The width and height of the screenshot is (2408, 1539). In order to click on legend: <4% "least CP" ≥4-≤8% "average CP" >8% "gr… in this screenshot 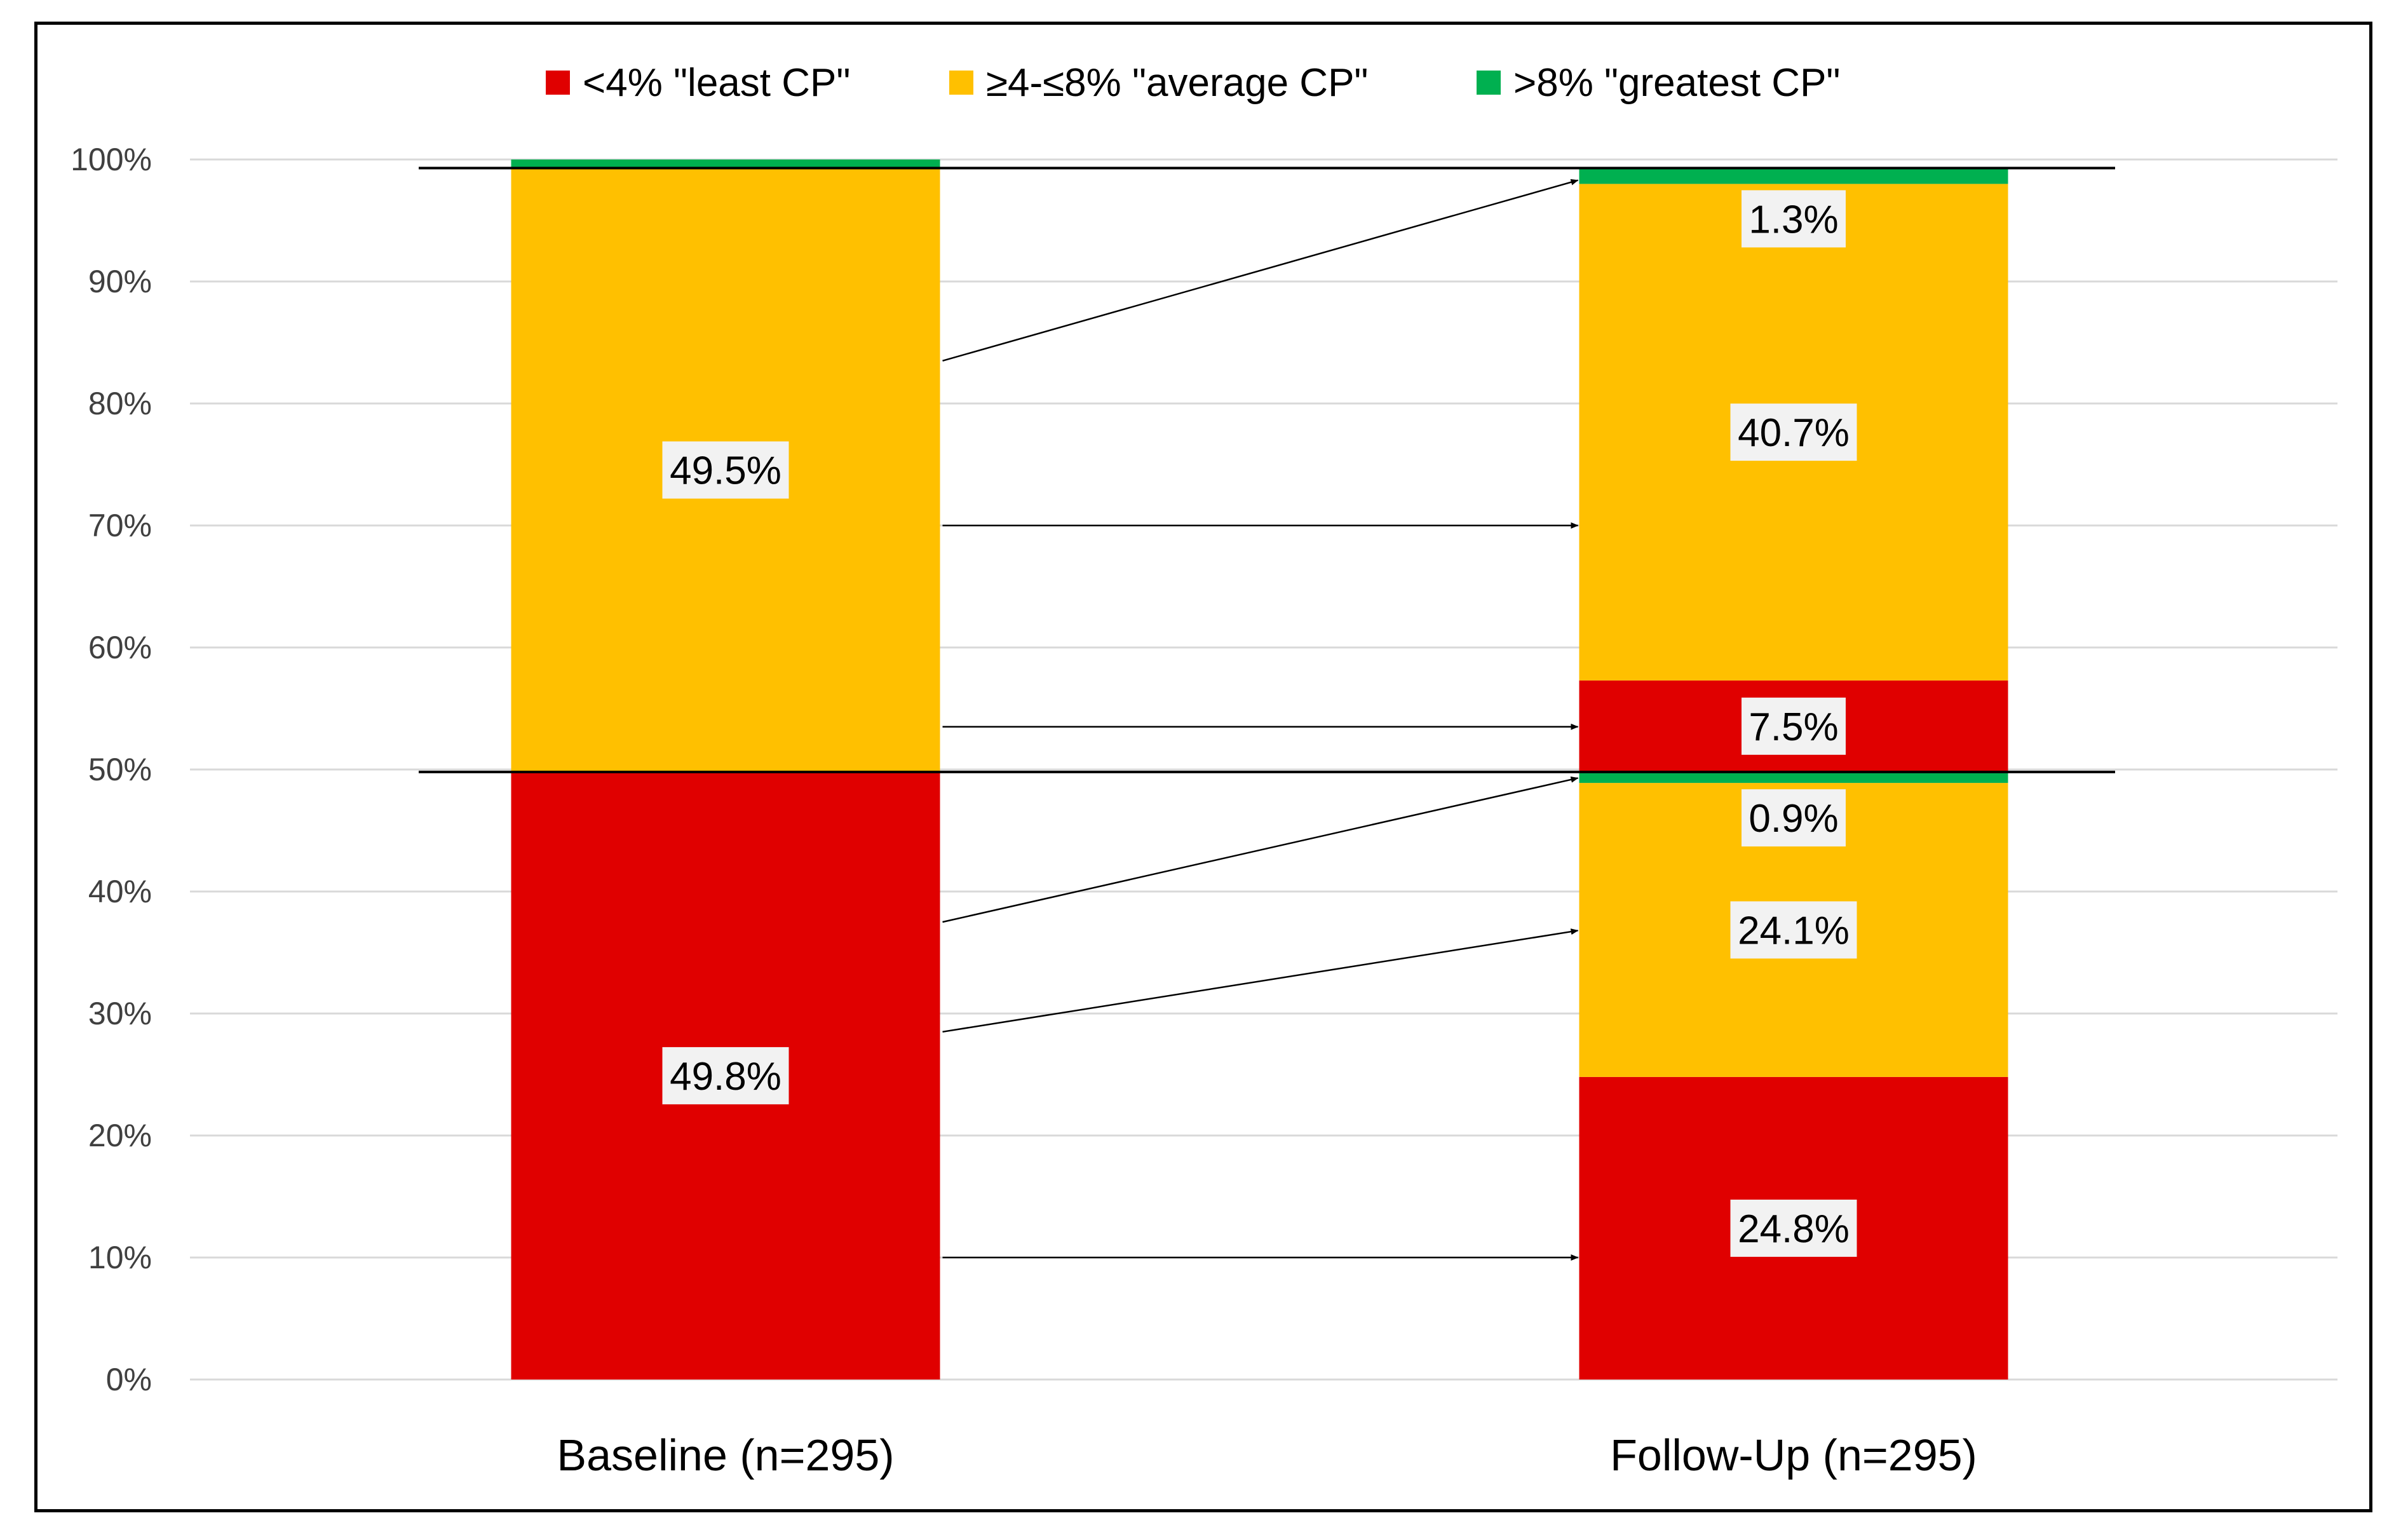, I will do `click(1193, 83)`.